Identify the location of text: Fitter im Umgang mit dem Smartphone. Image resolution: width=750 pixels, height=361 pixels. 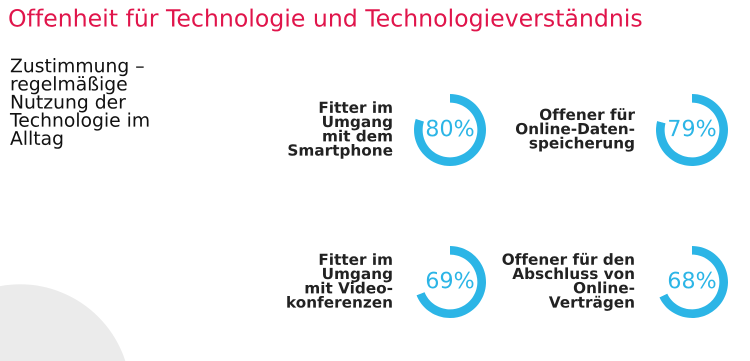
(340, 130).